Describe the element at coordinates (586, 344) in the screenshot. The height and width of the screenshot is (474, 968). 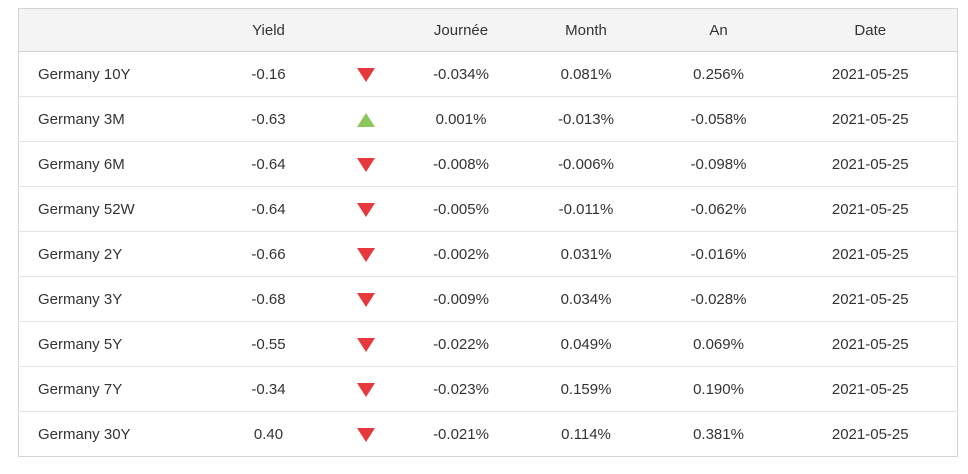
I see `month-change: 0.049%` at that location.